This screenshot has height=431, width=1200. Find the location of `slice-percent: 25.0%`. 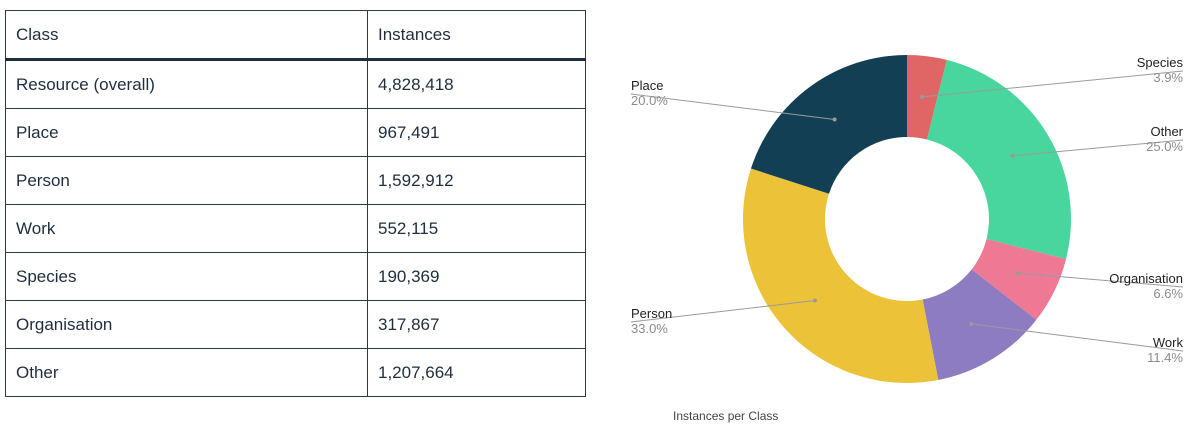

slice-percent: 25.0% is located at coordinates (1164, 146).